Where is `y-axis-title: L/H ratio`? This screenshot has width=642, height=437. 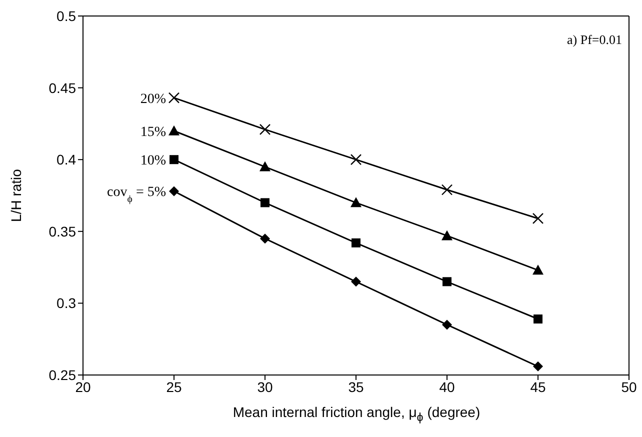
y-axis-title: L/H ratio is located at coordinates (16, 195).